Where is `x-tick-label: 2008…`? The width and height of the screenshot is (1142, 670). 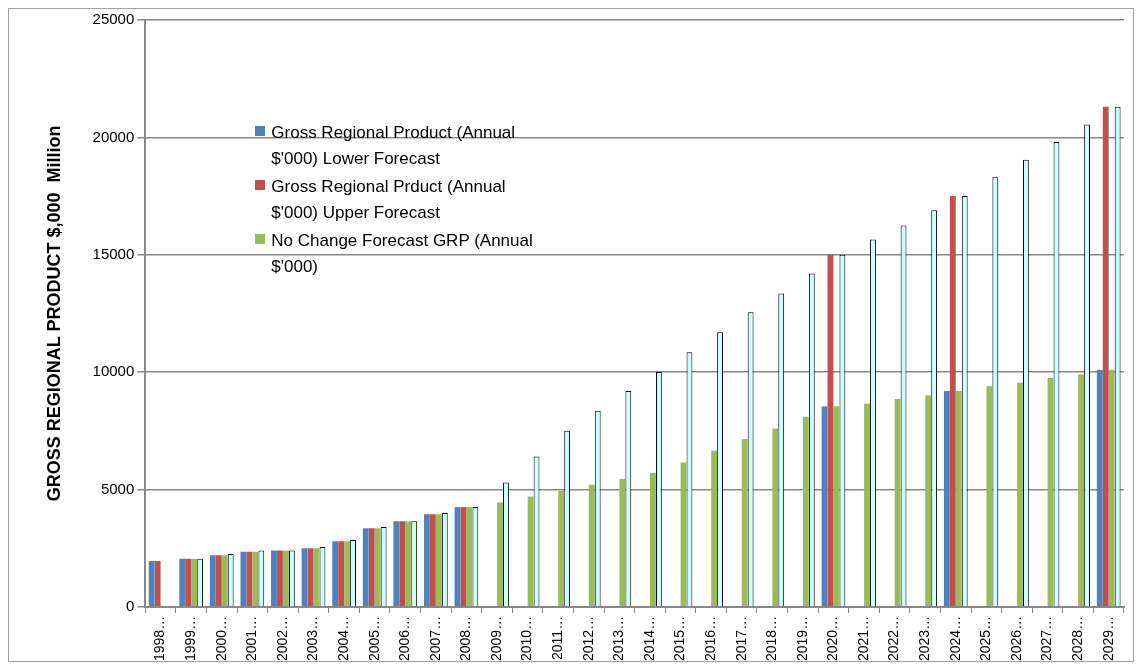 x-tick-label: 2008… is located at coordinates (465, 638).